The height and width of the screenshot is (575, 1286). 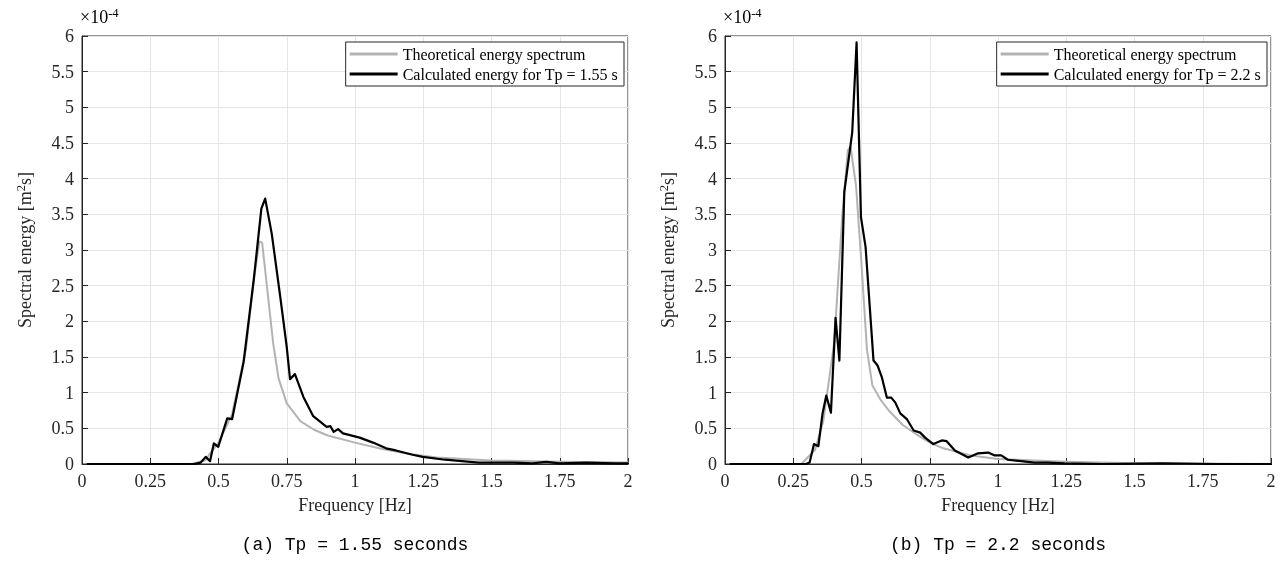 I want to click on legend-label: Calculated energy for Tp = 2.2 s, so click(x=1157, y=74).